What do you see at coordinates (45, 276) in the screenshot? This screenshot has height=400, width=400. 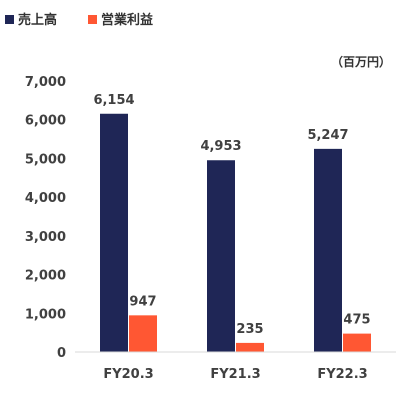 I see `y-tick-label: 2,000` at bounding box center [45, 276].